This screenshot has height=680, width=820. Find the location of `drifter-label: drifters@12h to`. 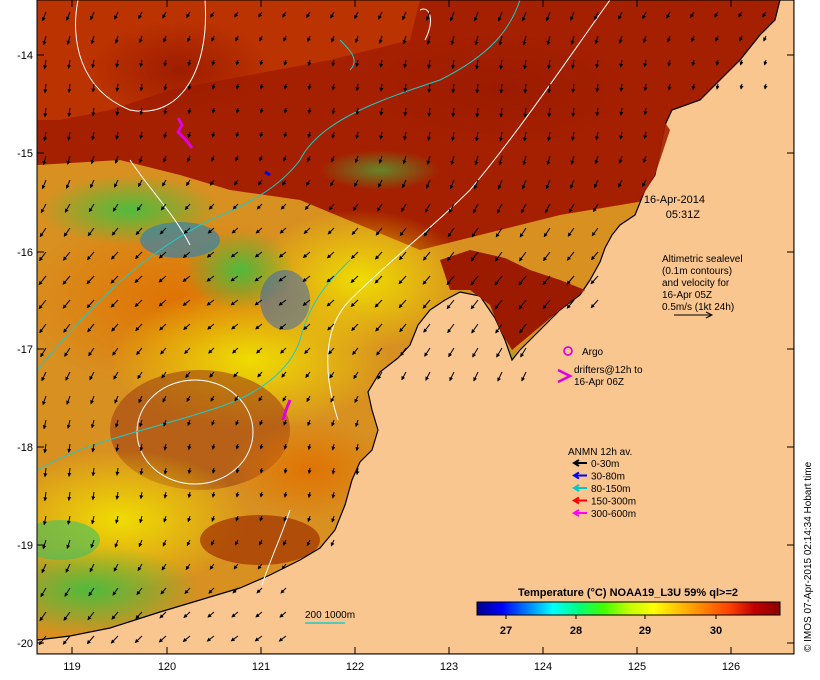

drifter-label: drifters@12h to is located at coordinates (608, 370).